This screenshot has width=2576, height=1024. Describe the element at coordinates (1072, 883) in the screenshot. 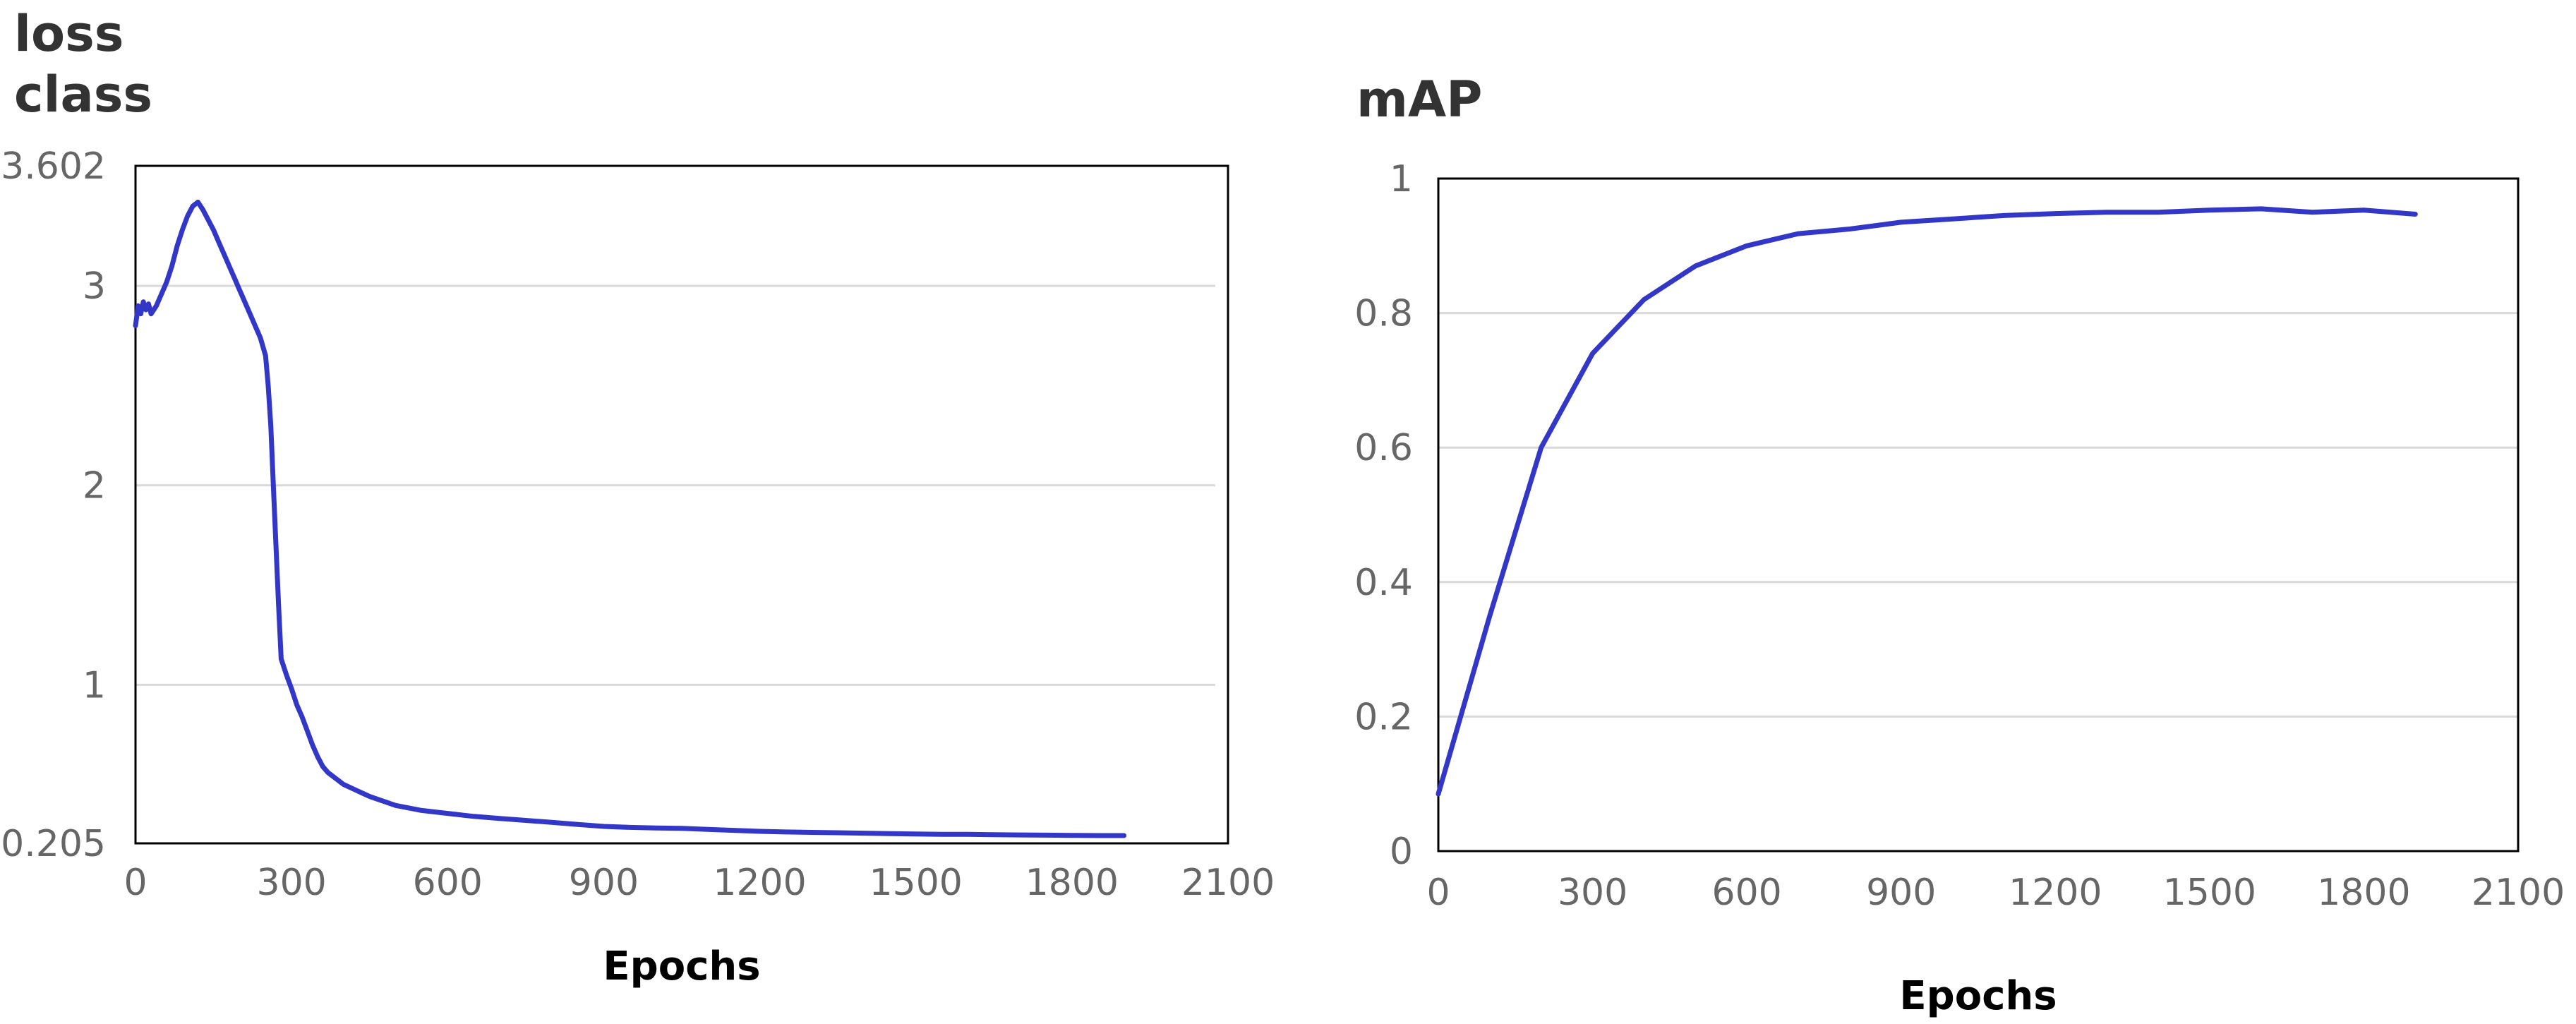

I see `loss-class-x-tick-label: 1800` at that location.